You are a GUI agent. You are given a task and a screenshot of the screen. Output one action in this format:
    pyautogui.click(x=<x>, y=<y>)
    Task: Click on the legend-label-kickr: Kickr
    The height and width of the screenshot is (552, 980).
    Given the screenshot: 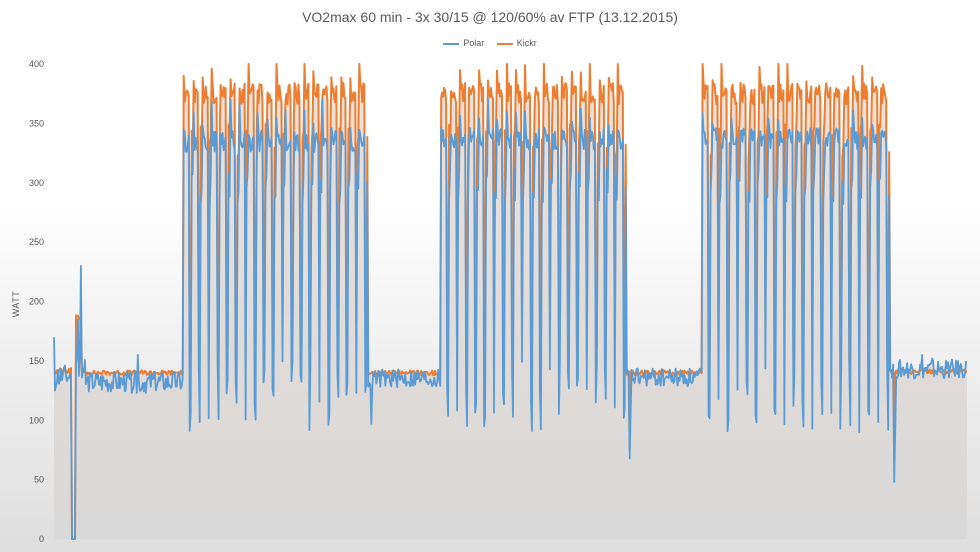 What is the action you would take?
    pyautogui.click(x=526, y=43)
    